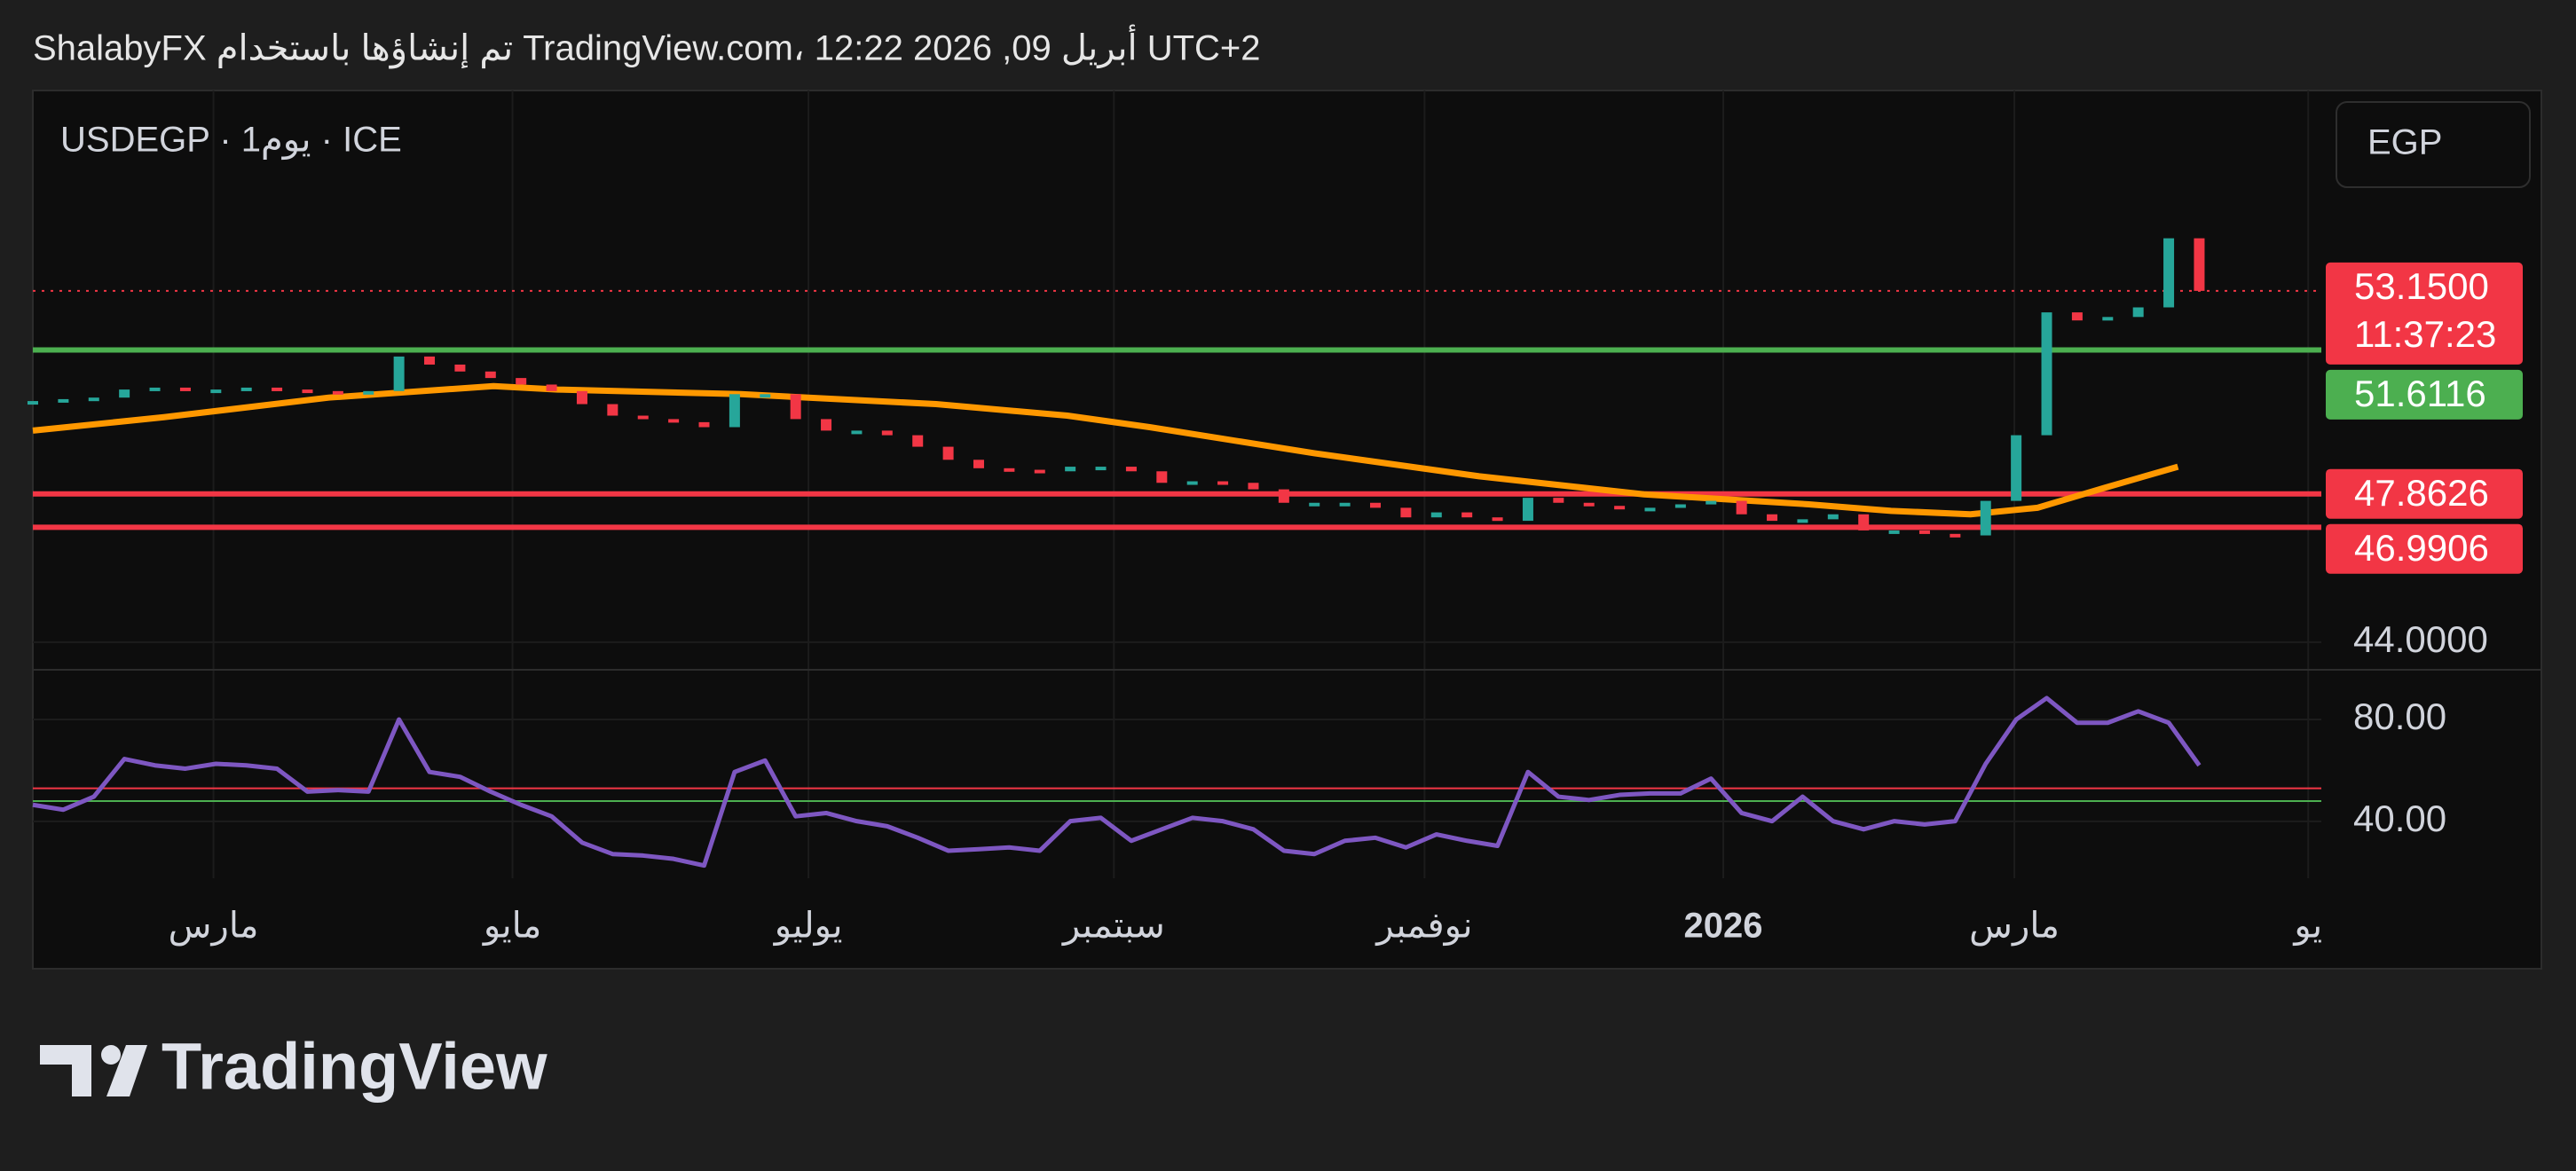 This screenshot has width=2576, height=1171. What do you see at coordinates (1105, 450) in the screenshot?
I see `moving-average` at bounding box center [1105, 450].